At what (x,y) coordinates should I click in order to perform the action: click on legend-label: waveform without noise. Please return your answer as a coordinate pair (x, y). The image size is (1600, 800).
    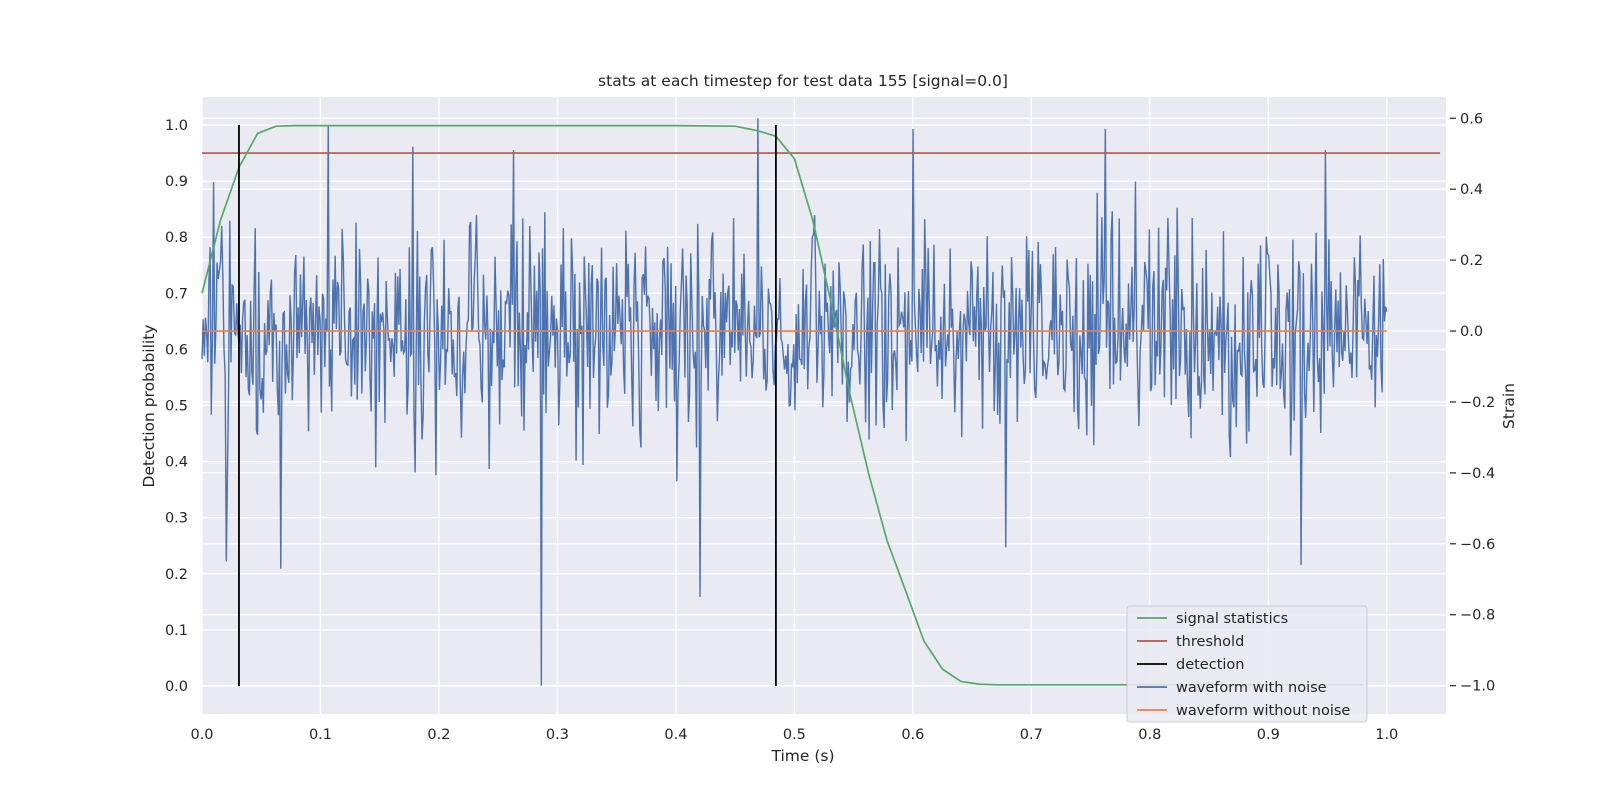
    Looking at the image, I should click on (1263, 711).